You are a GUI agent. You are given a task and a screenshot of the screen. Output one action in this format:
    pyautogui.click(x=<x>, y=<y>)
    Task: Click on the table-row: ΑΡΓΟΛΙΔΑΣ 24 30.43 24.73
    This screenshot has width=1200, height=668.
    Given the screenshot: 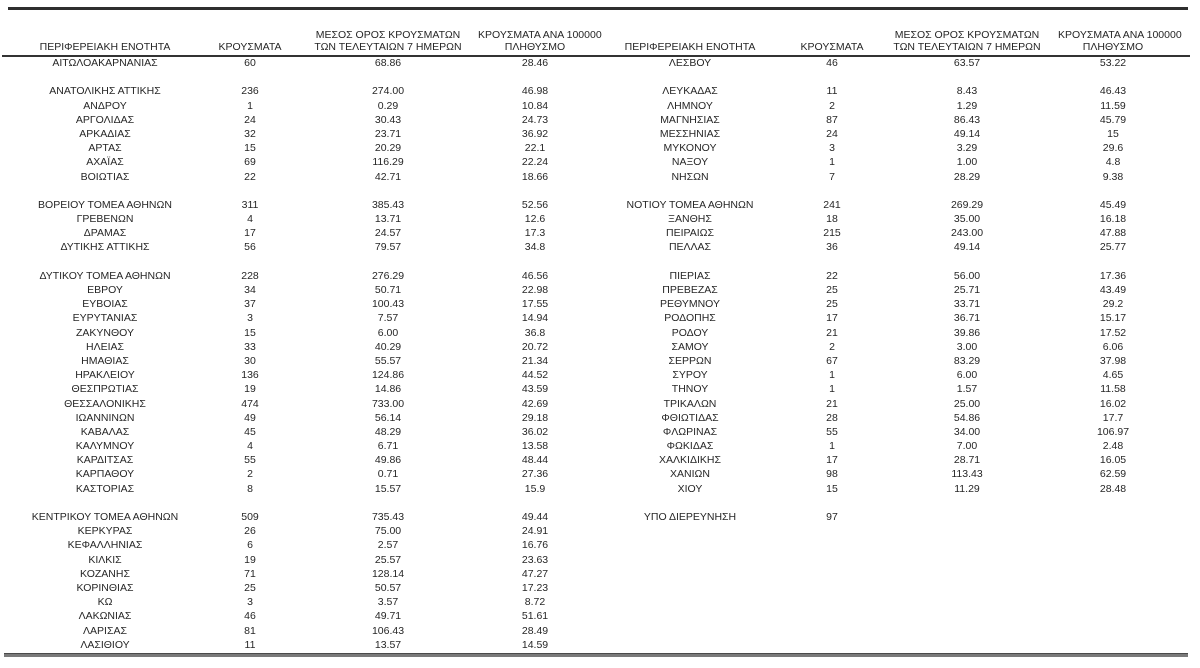 What is the action you would take?
    pyautogui.click(x=300, y=120)
    